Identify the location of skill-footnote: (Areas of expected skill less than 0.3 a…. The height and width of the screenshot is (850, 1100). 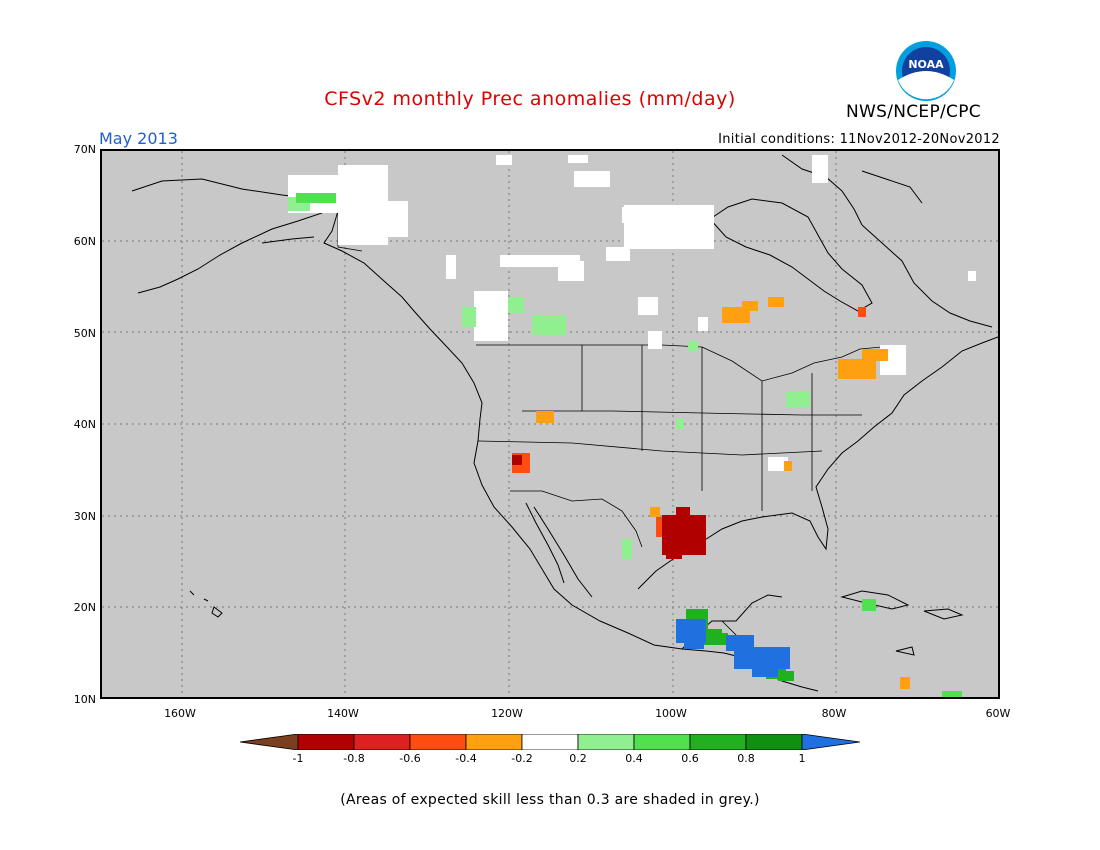
(550, 800).